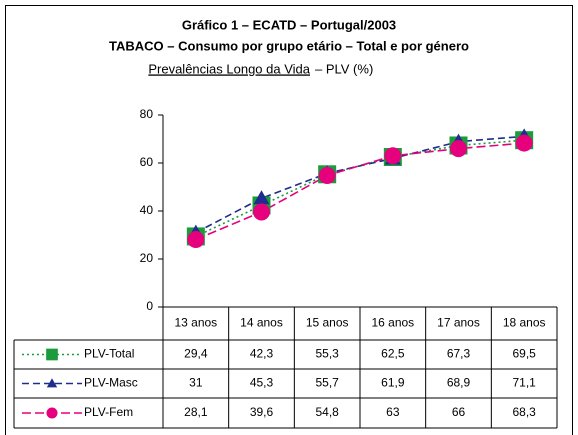 The image size is (578, 435). What do you see at coordinates (524, 323) in the screenshot?
I see `x-tick-label: 18 anos` at bounding box center [524, 323].